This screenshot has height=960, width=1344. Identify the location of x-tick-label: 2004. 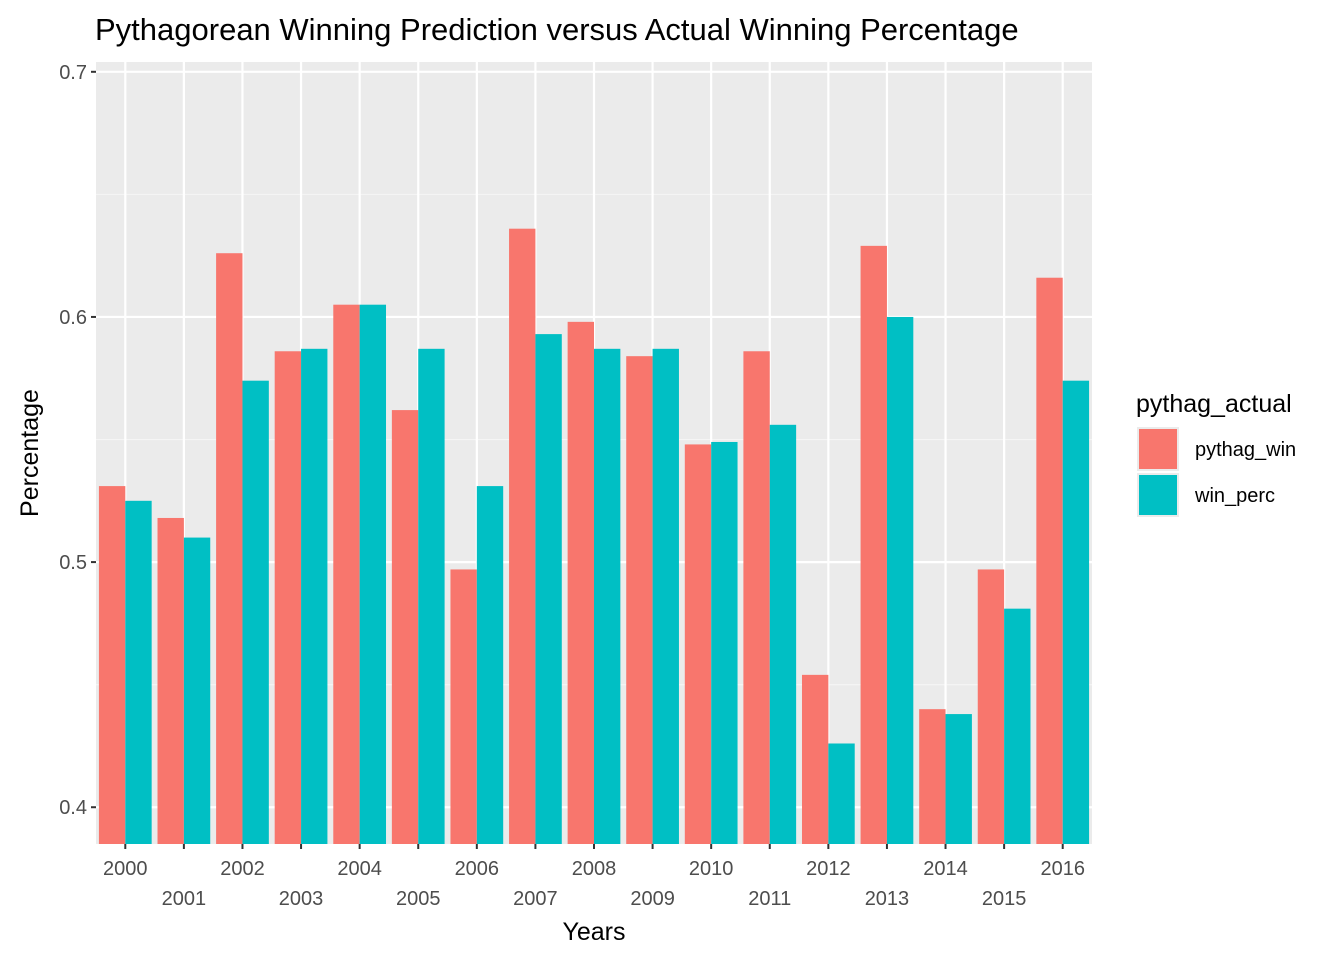
(359, 869).